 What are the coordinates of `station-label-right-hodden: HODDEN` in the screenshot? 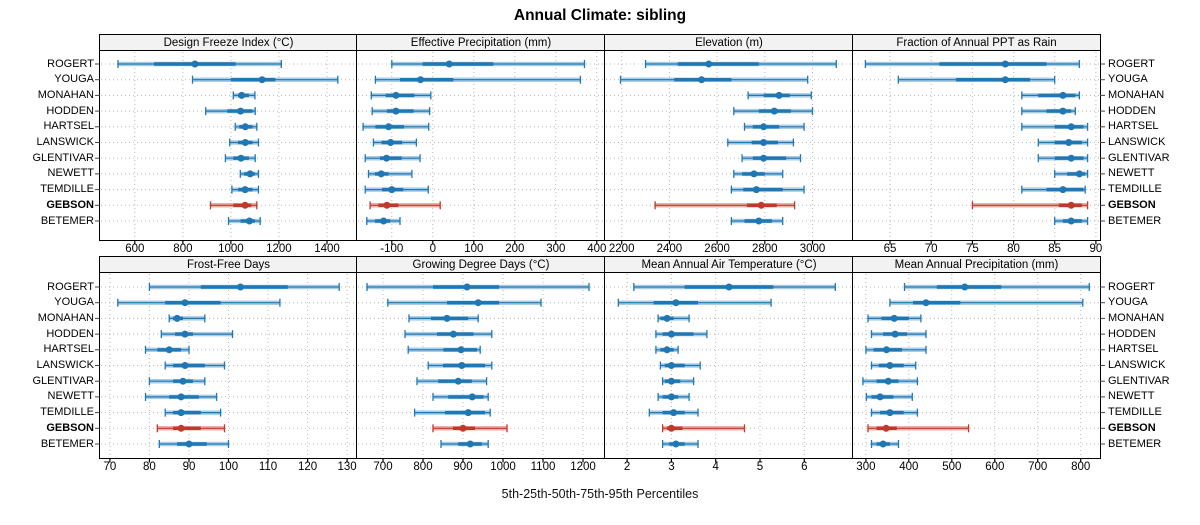 It's located at (1132, 333).